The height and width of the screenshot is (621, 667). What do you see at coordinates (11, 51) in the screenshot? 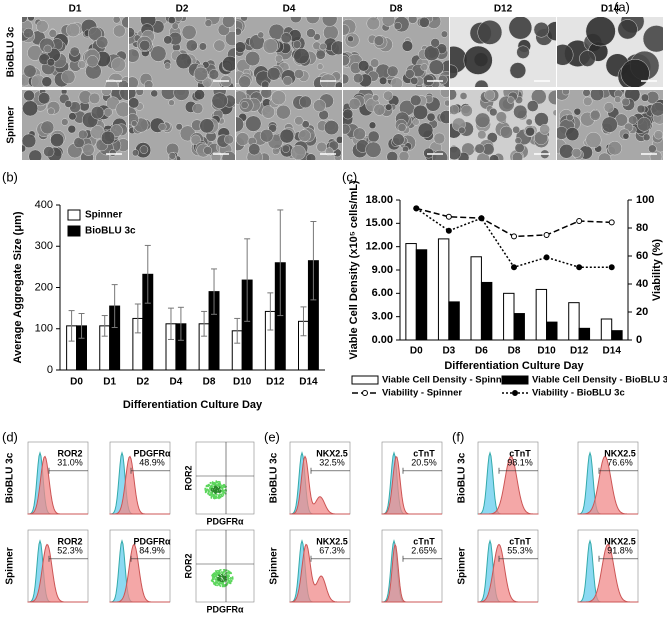
I see `row-label: BioBLU 3c` at bounding box center [11, 51].